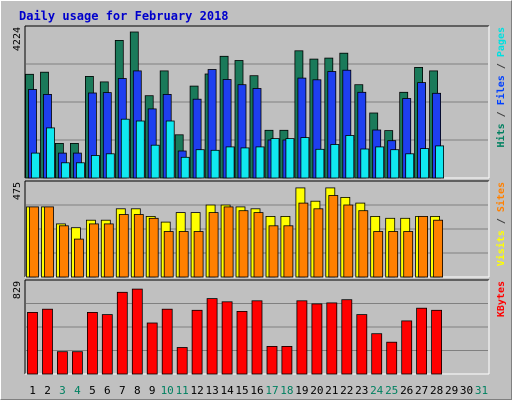 Image resolution: width=512 pixels, height=404 pixels. What do you see at coordinates (377, 390) in the screenshot?
I see `x-tick-label-day-24: 24` at bounding box center [377, 390].